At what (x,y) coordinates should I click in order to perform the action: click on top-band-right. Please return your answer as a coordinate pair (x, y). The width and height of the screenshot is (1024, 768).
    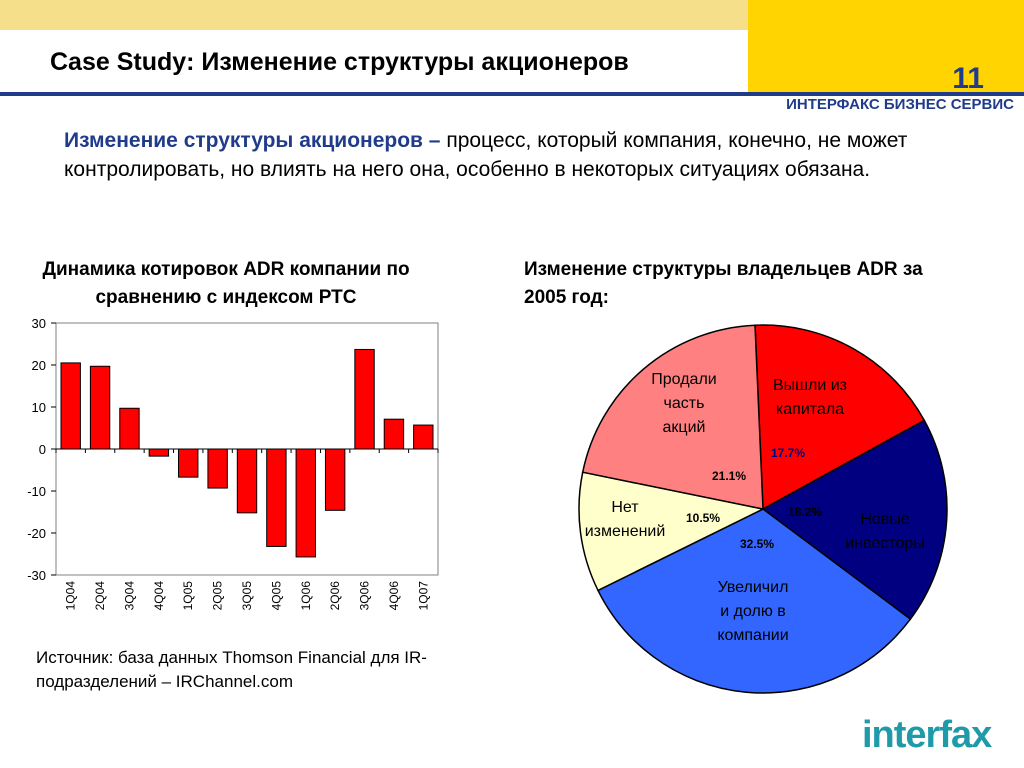
    Looking at the image, I should click on (886, 15).